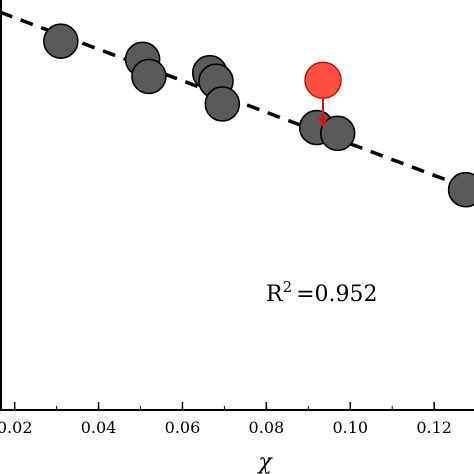 This screenshot has height=474, width=474. Describe the element at coordinates (350, 427) in the screenshot. I see `x-tick-label: 0.10` at that location.